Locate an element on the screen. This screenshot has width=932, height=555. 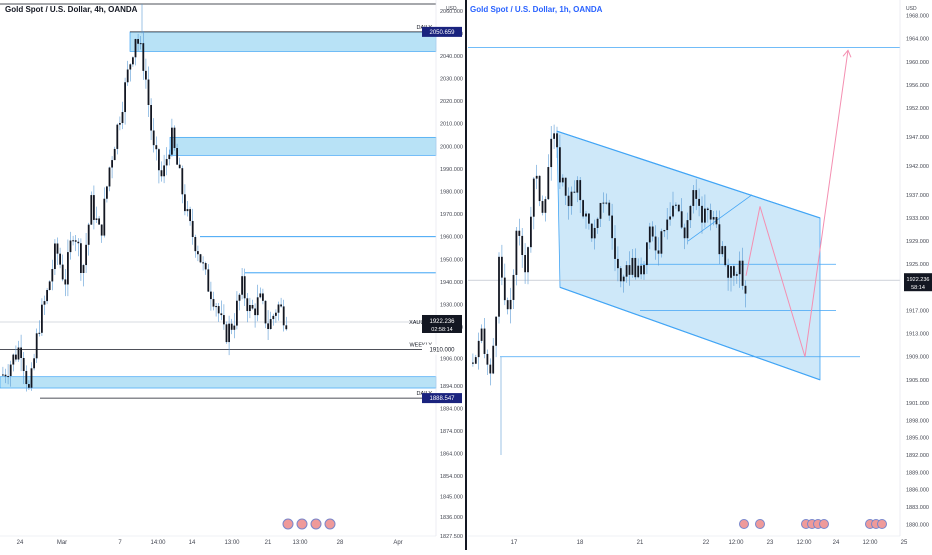
right-chart-title: Gold Spot / U.S. Dollar, 1h, OANDA is located at coordinates (536, 9).